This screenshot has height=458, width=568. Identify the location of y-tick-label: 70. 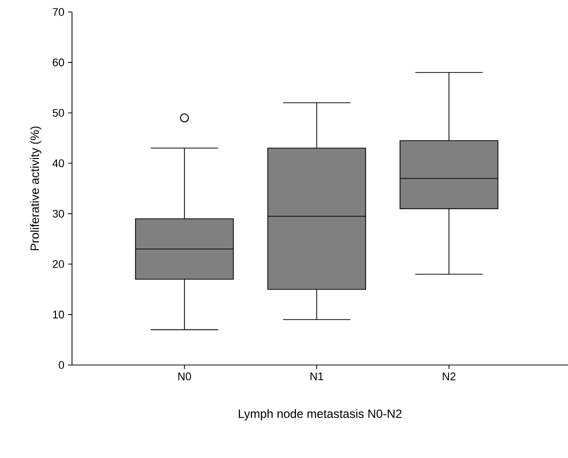
(58, 12).